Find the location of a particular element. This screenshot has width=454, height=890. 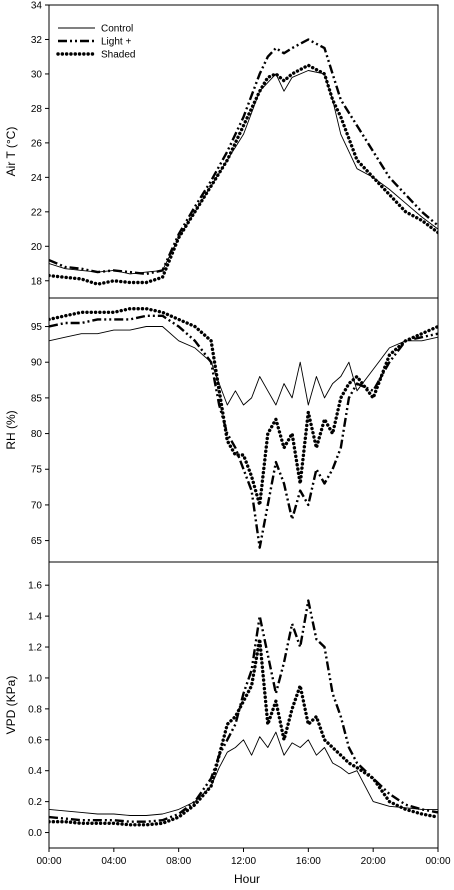

y-tick-label: 75 is located at coordinates (37, 470).